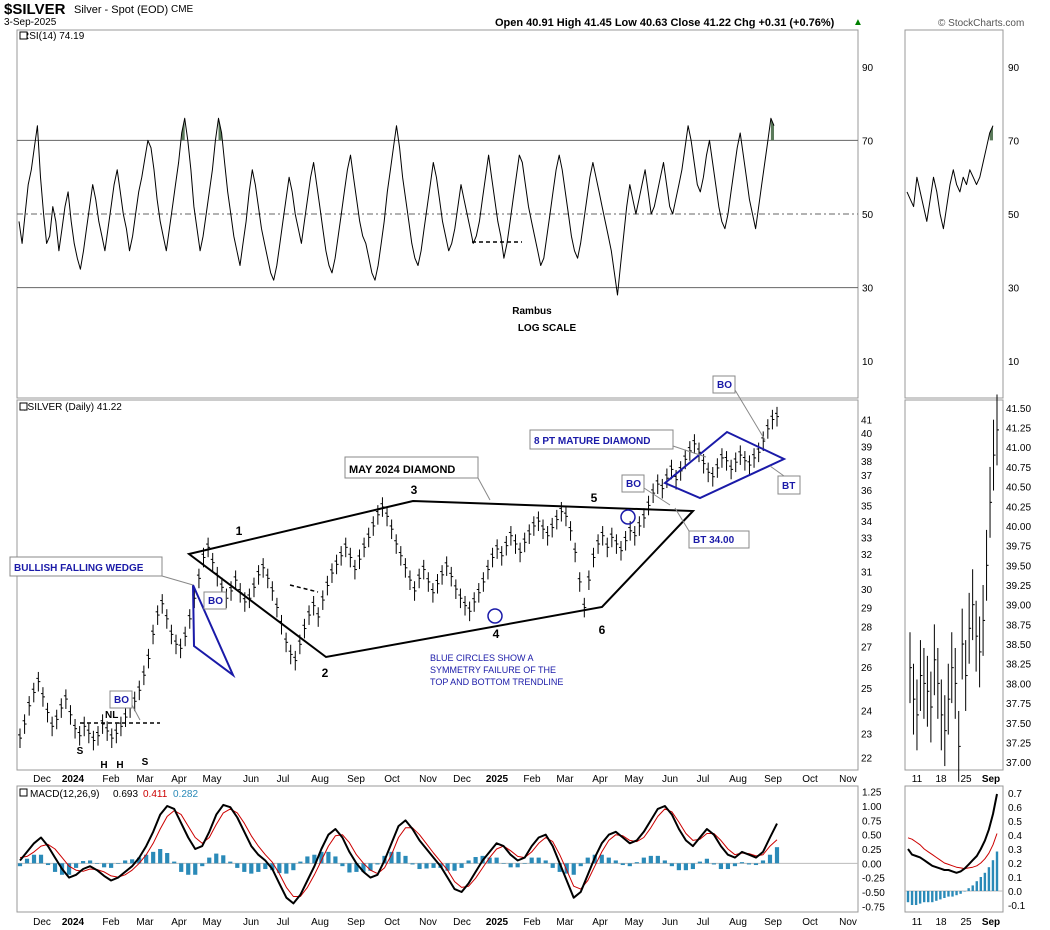 Image resolution: width=1050 pixels, height=930 pixels. What do you see at coordinates (356, 922) in the screenshot?
I see `macd-x-tick: Sep` at bounding box center [356, 922].